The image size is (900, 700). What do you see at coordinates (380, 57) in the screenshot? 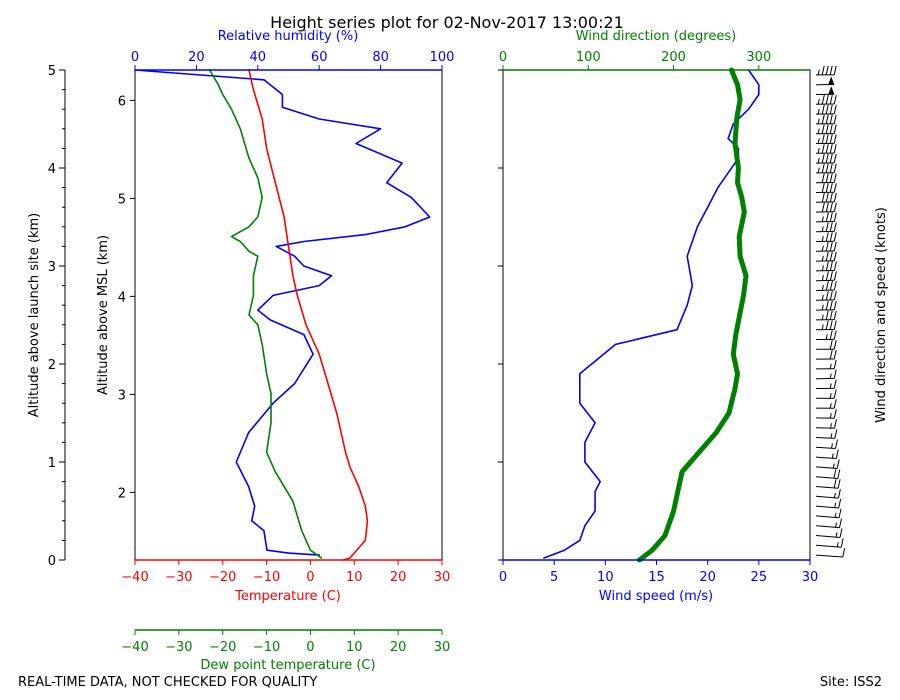
I see `rh-tick-label: 80` at bounding box center [380, 57].